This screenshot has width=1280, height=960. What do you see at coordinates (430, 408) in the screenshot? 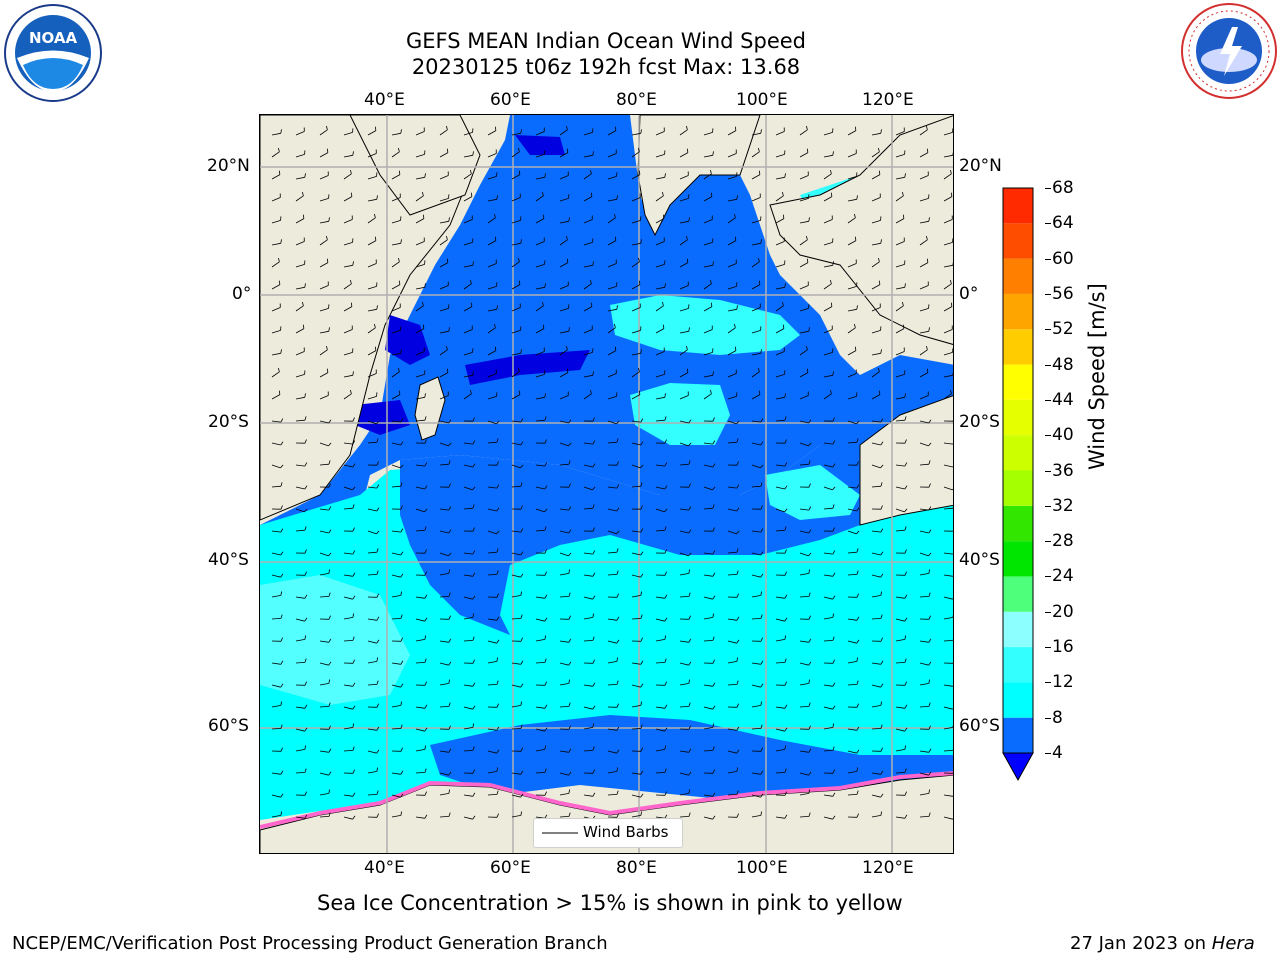
I see `madagascar` at bounding box center [430, 408].